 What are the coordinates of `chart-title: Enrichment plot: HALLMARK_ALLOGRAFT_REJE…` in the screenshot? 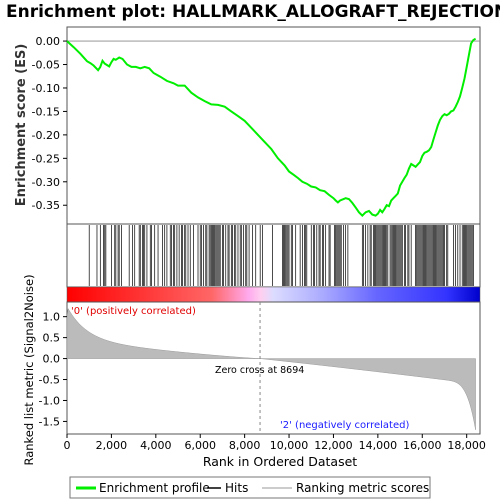 It's located at (253, 12).